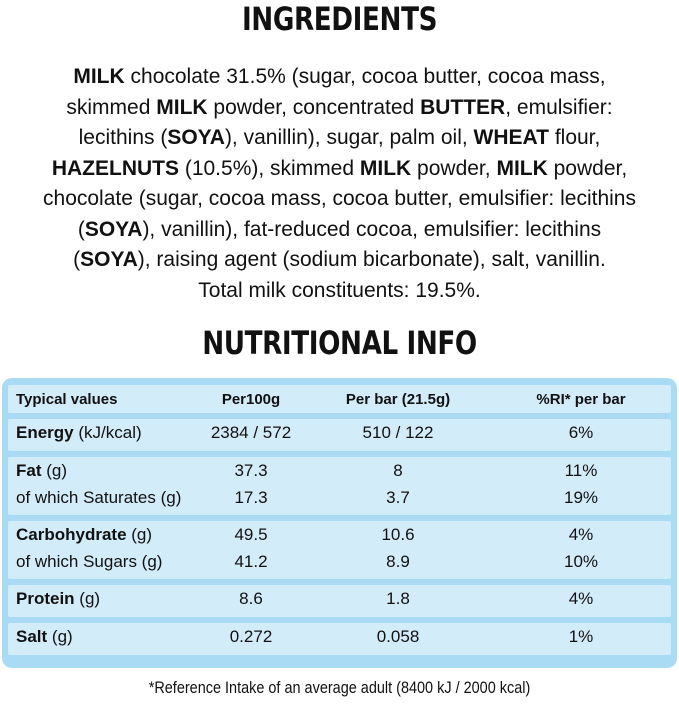 The image size is (679, 705). I want to click on ingredient-text: Total milk constituents: 19.5%., so click(339, 290).